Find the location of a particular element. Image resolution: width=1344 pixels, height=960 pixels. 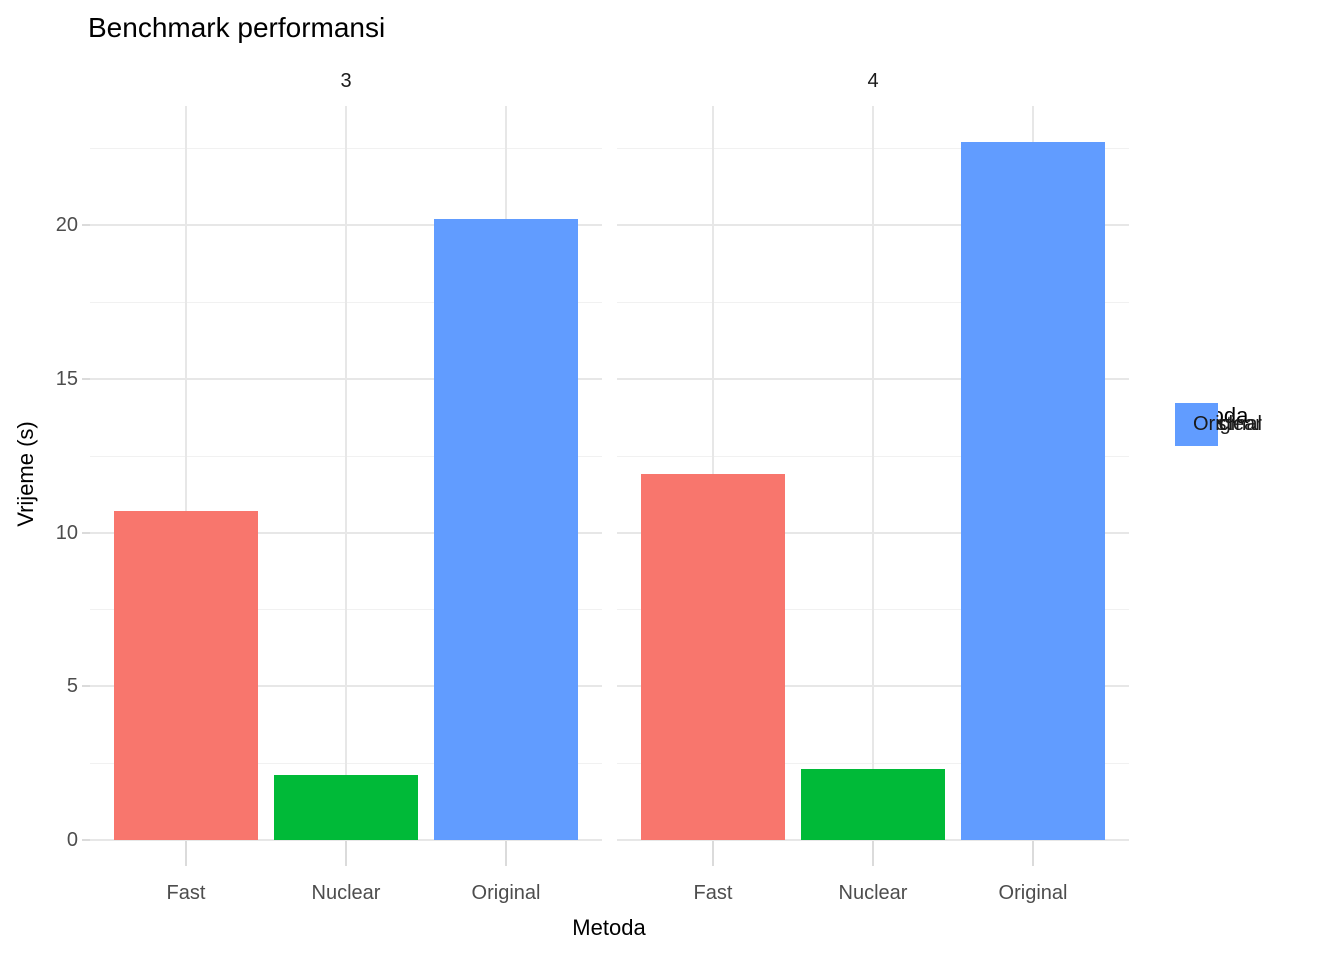

legend-label: Original is located at coordinates (1227, 424).